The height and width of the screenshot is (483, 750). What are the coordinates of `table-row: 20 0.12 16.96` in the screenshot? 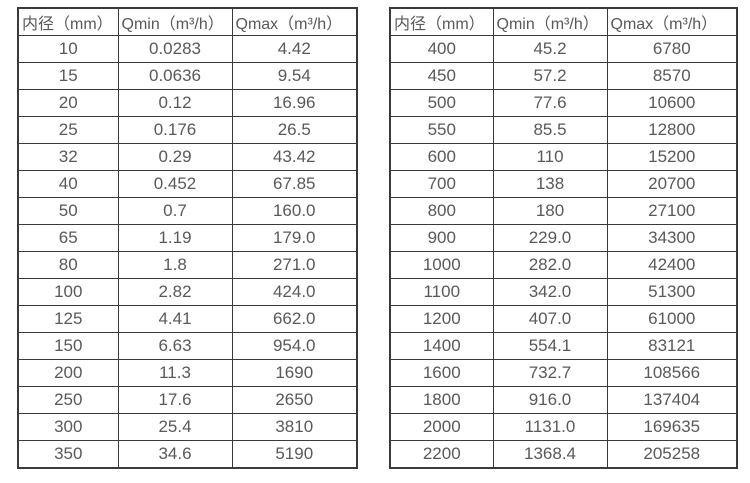 It's located at (187, 103).